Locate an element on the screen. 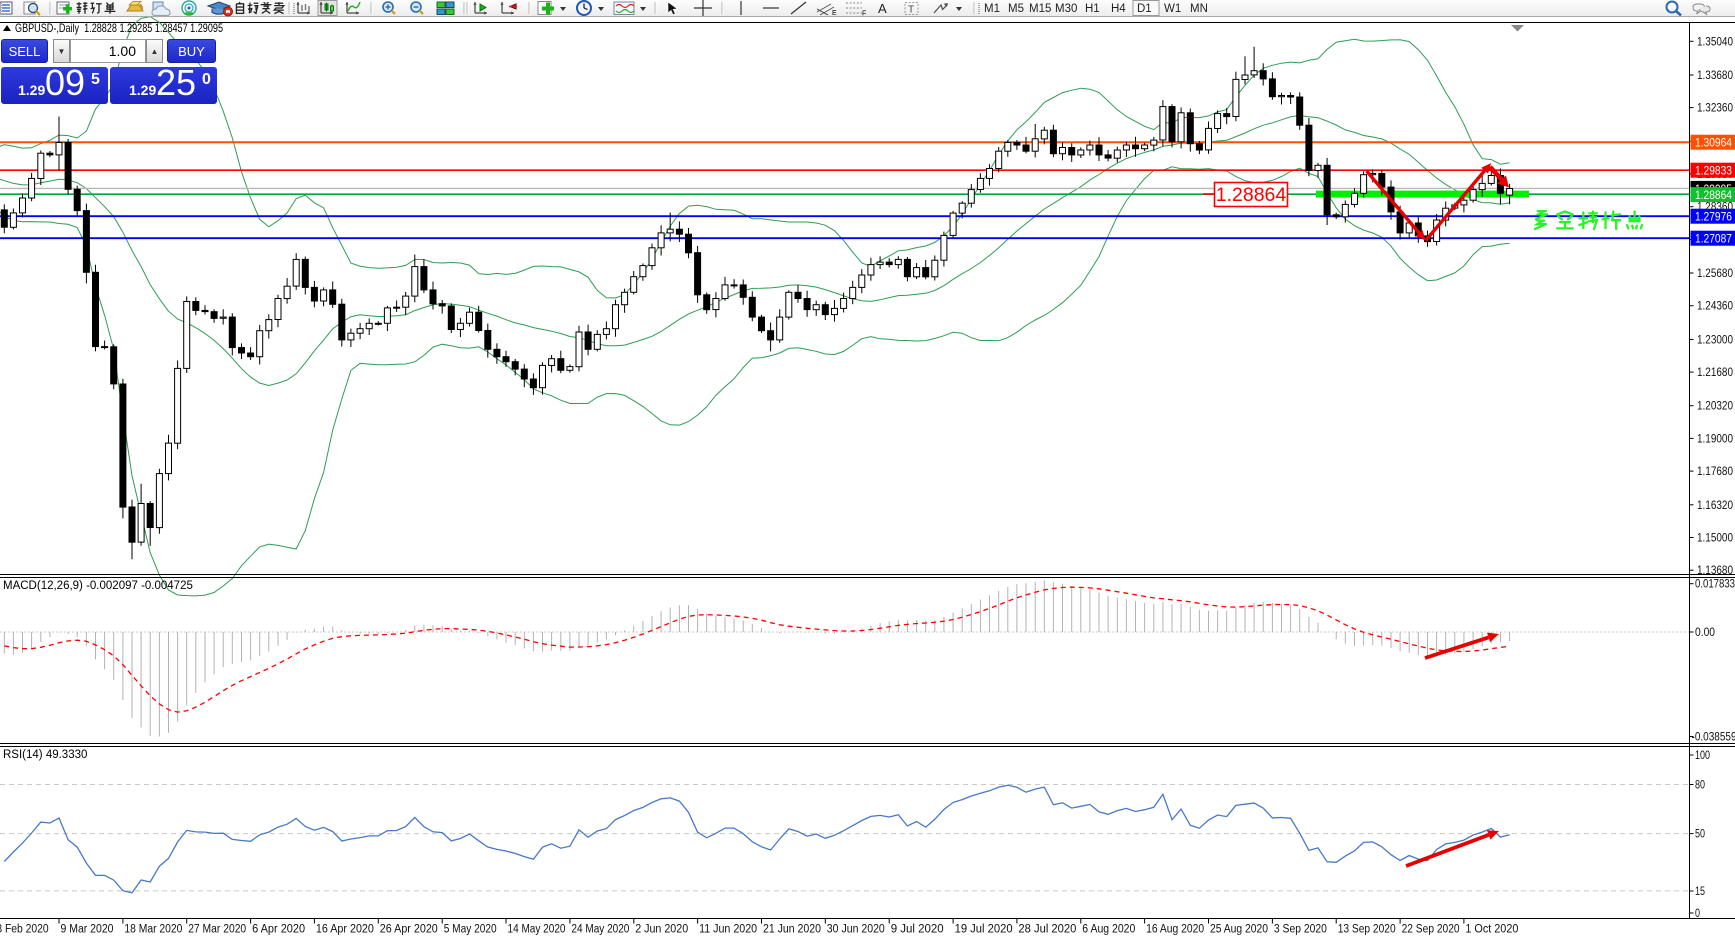 The width and height of the screenshot is (1735, 937). svg-text: 1.15000 is located at coordinates (1715, 539).